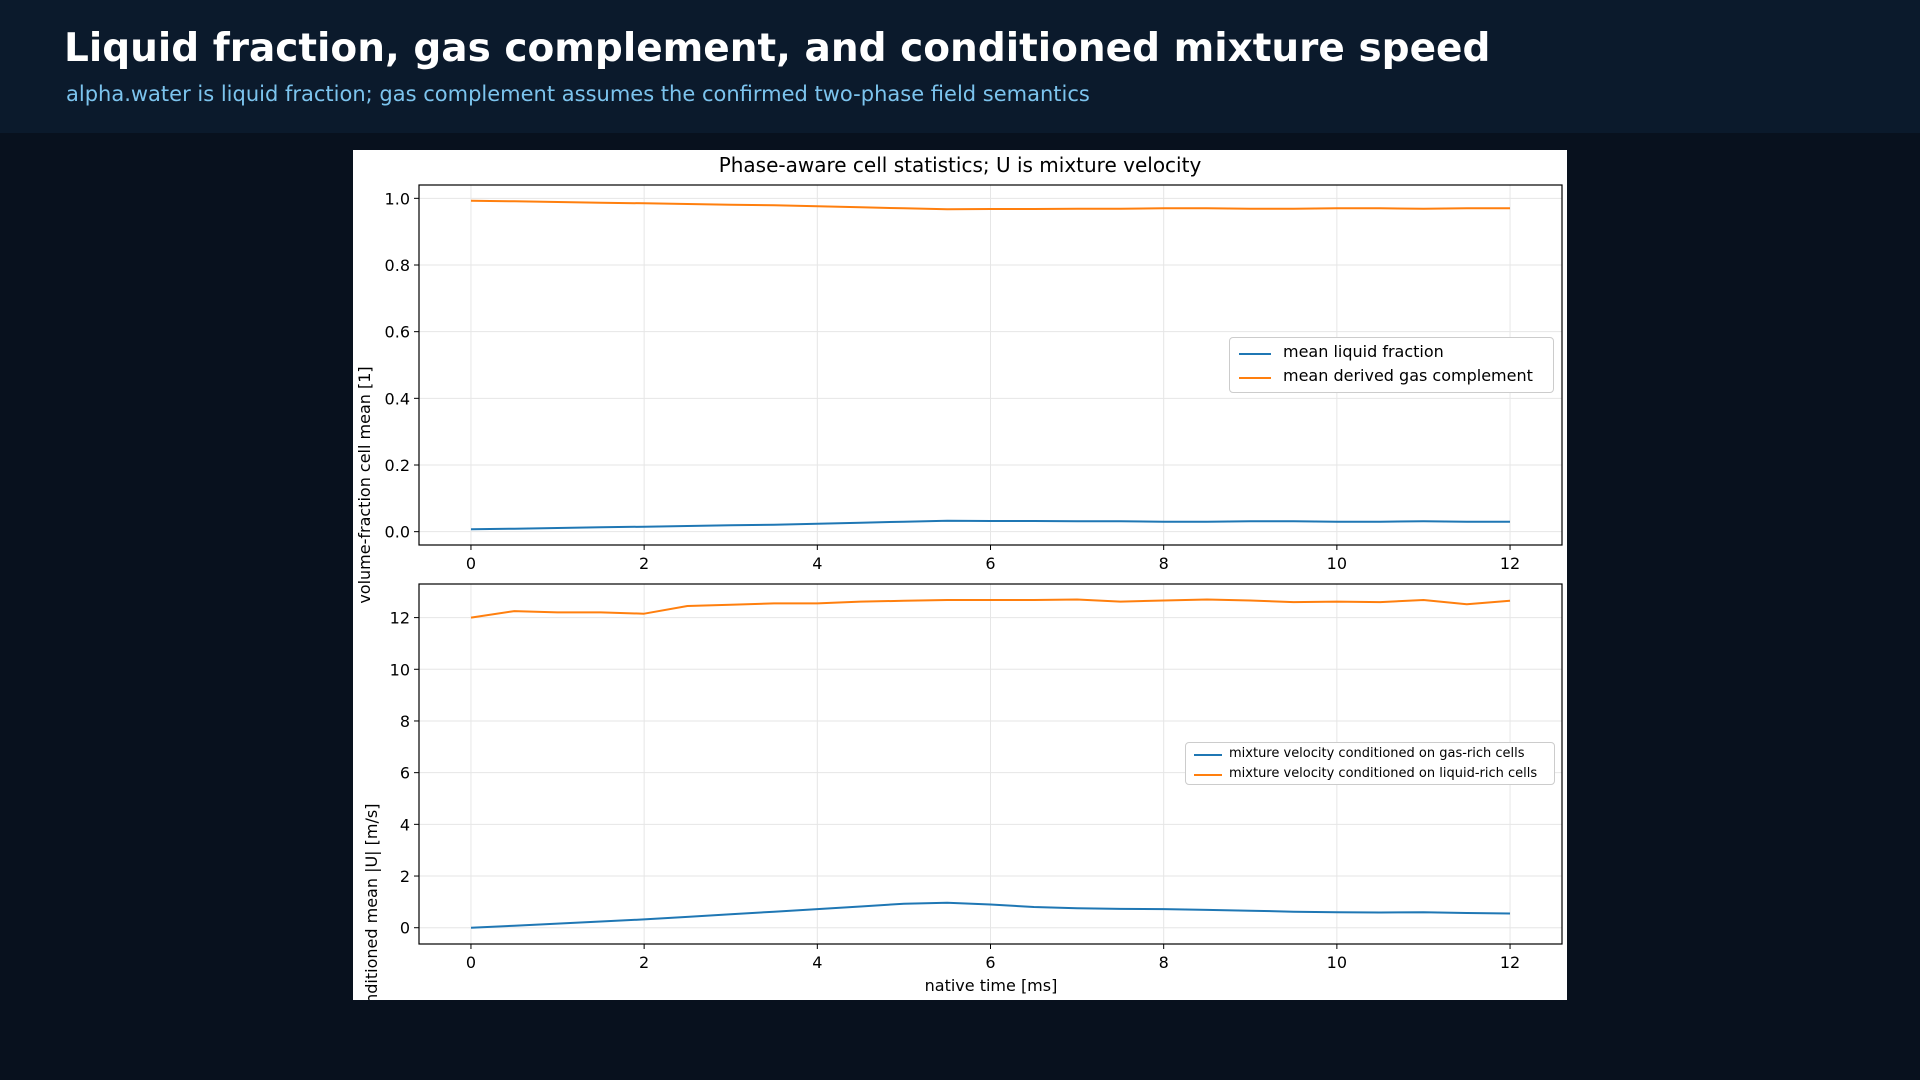 Image resolution: width=1920 pixels, height=1080 pixels. What do you see at coordinates (397, 465) in the screenshot?
I see `top-panel-ytick-label: 0.2` at bounding box center [397, 465].